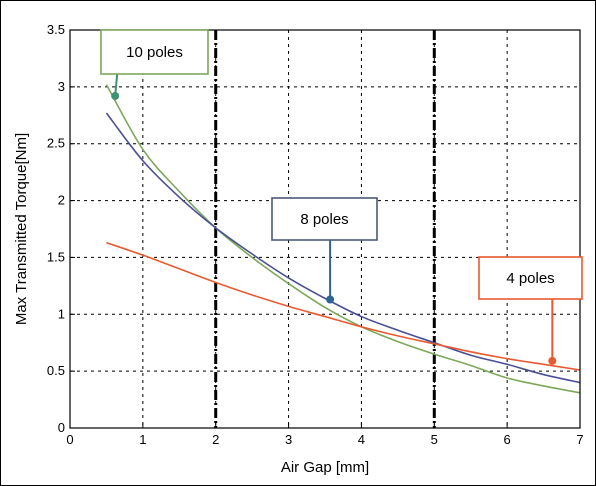 The image size is (596, 486). What do you see at coordinates (361, 439) in the screenshot?
I see `x-tick-label: 4` at bounding box center [361, 439].